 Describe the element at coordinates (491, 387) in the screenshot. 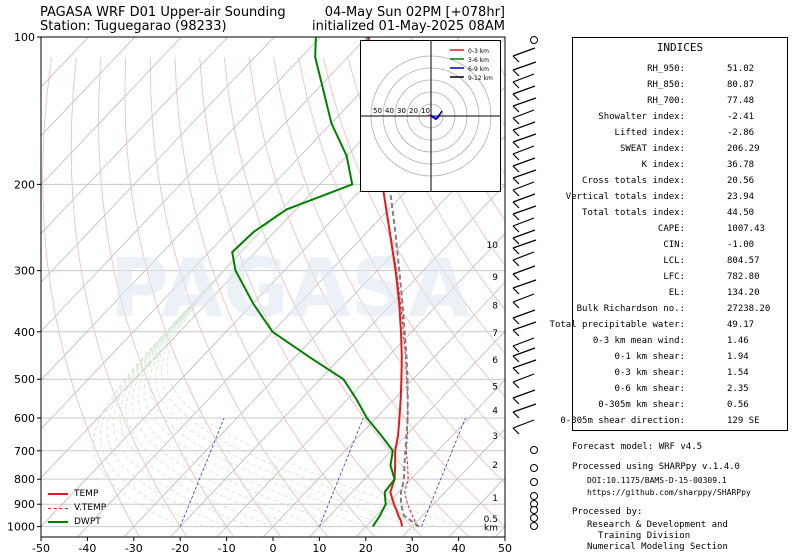

I see `height-labels: 10 9 8 7 6 5 4 3 2 1 0.5km` at that location.